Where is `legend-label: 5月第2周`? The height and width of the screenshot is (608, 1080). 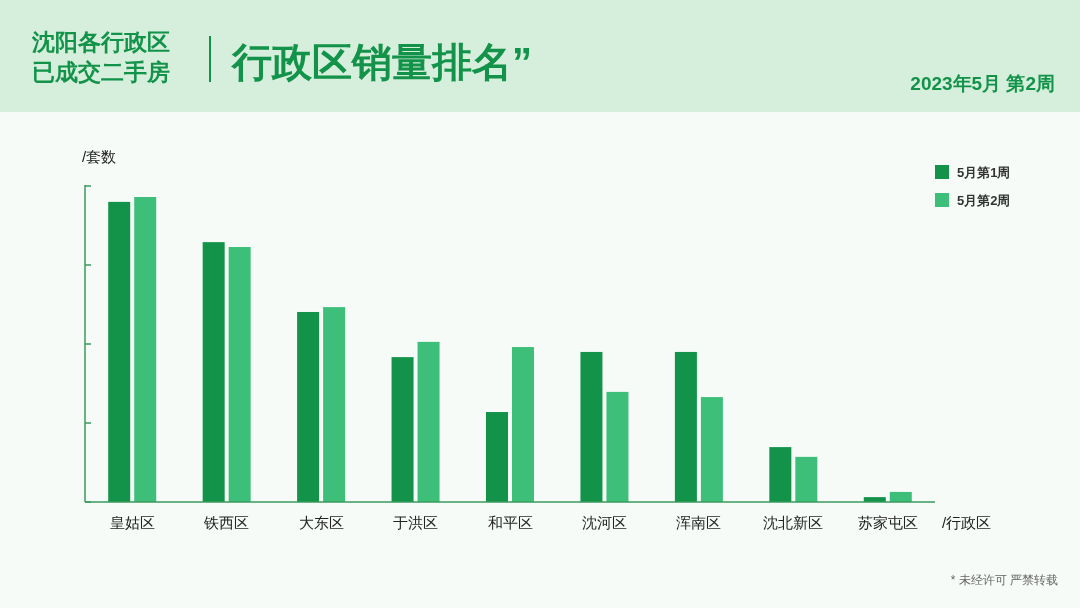
legend-label: 5月第2周 is located at coordinates (984, 200).